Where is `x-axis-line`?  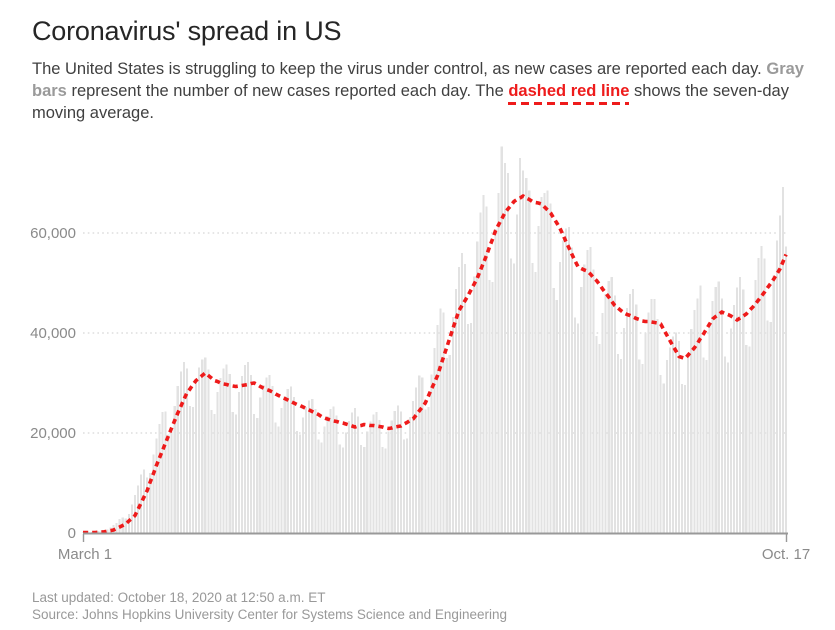 x-axis-line is located at coordinates (435, 537).